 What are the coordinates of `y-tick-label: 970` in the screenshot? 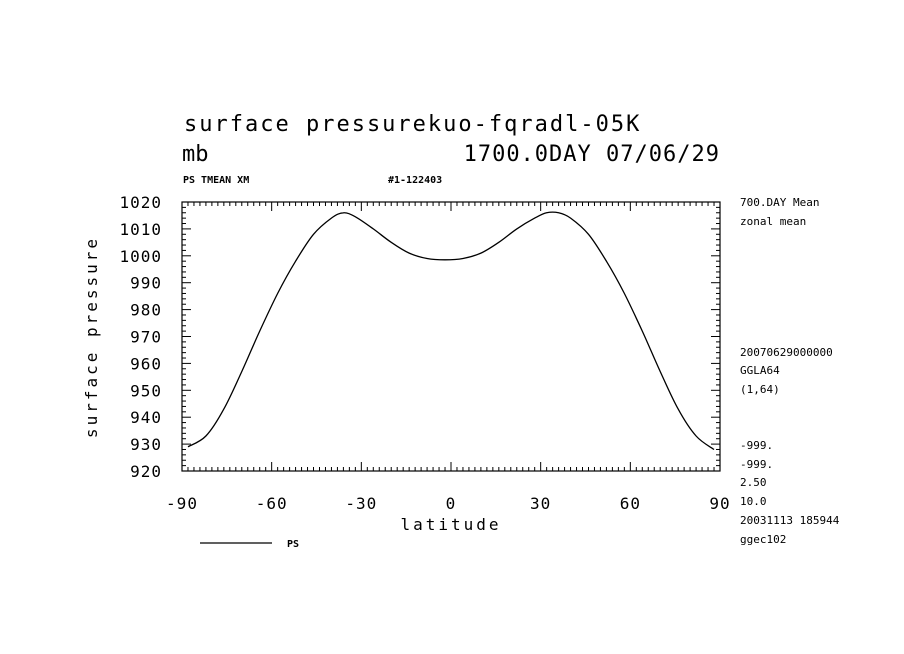 It's located at (146, 337).